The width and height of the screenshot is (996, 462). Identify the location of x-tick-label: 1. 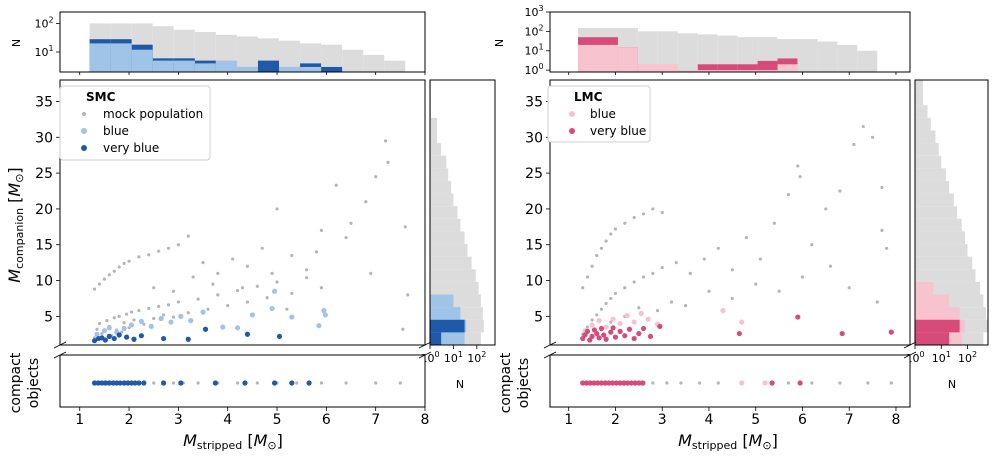
(568, 420).